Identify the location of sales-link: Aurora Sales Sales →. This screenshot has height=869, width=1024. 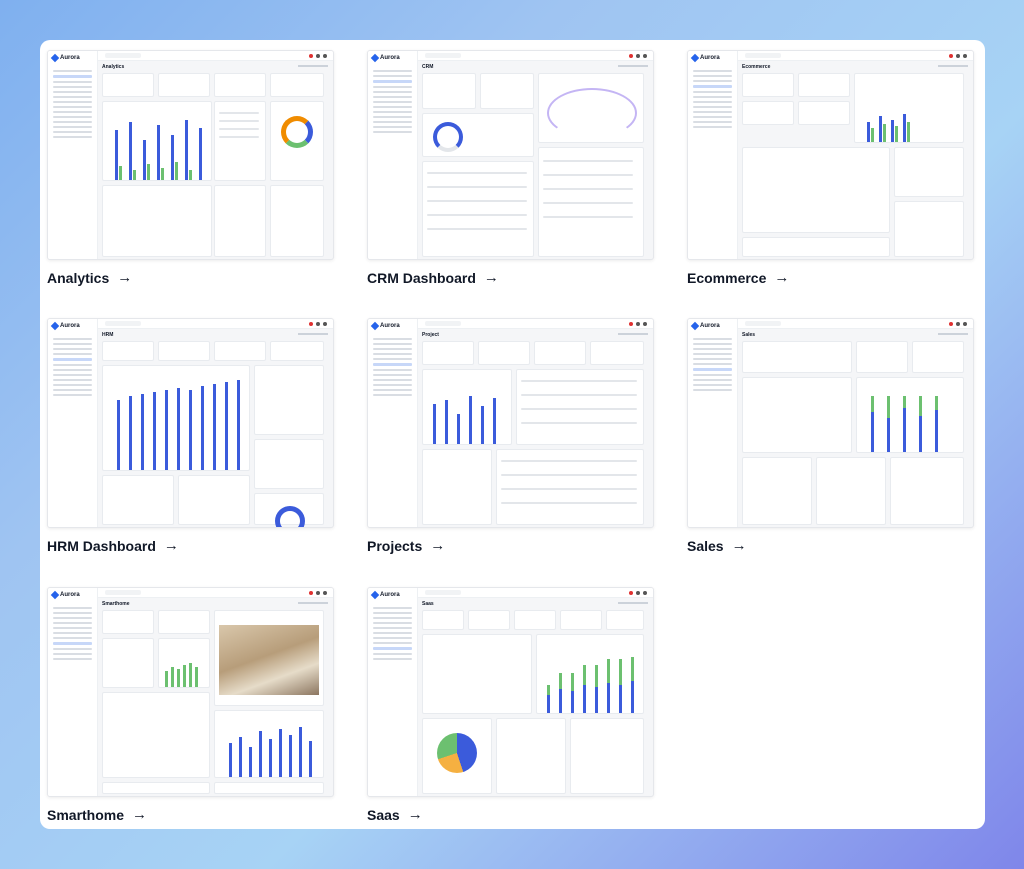
(830, 436).